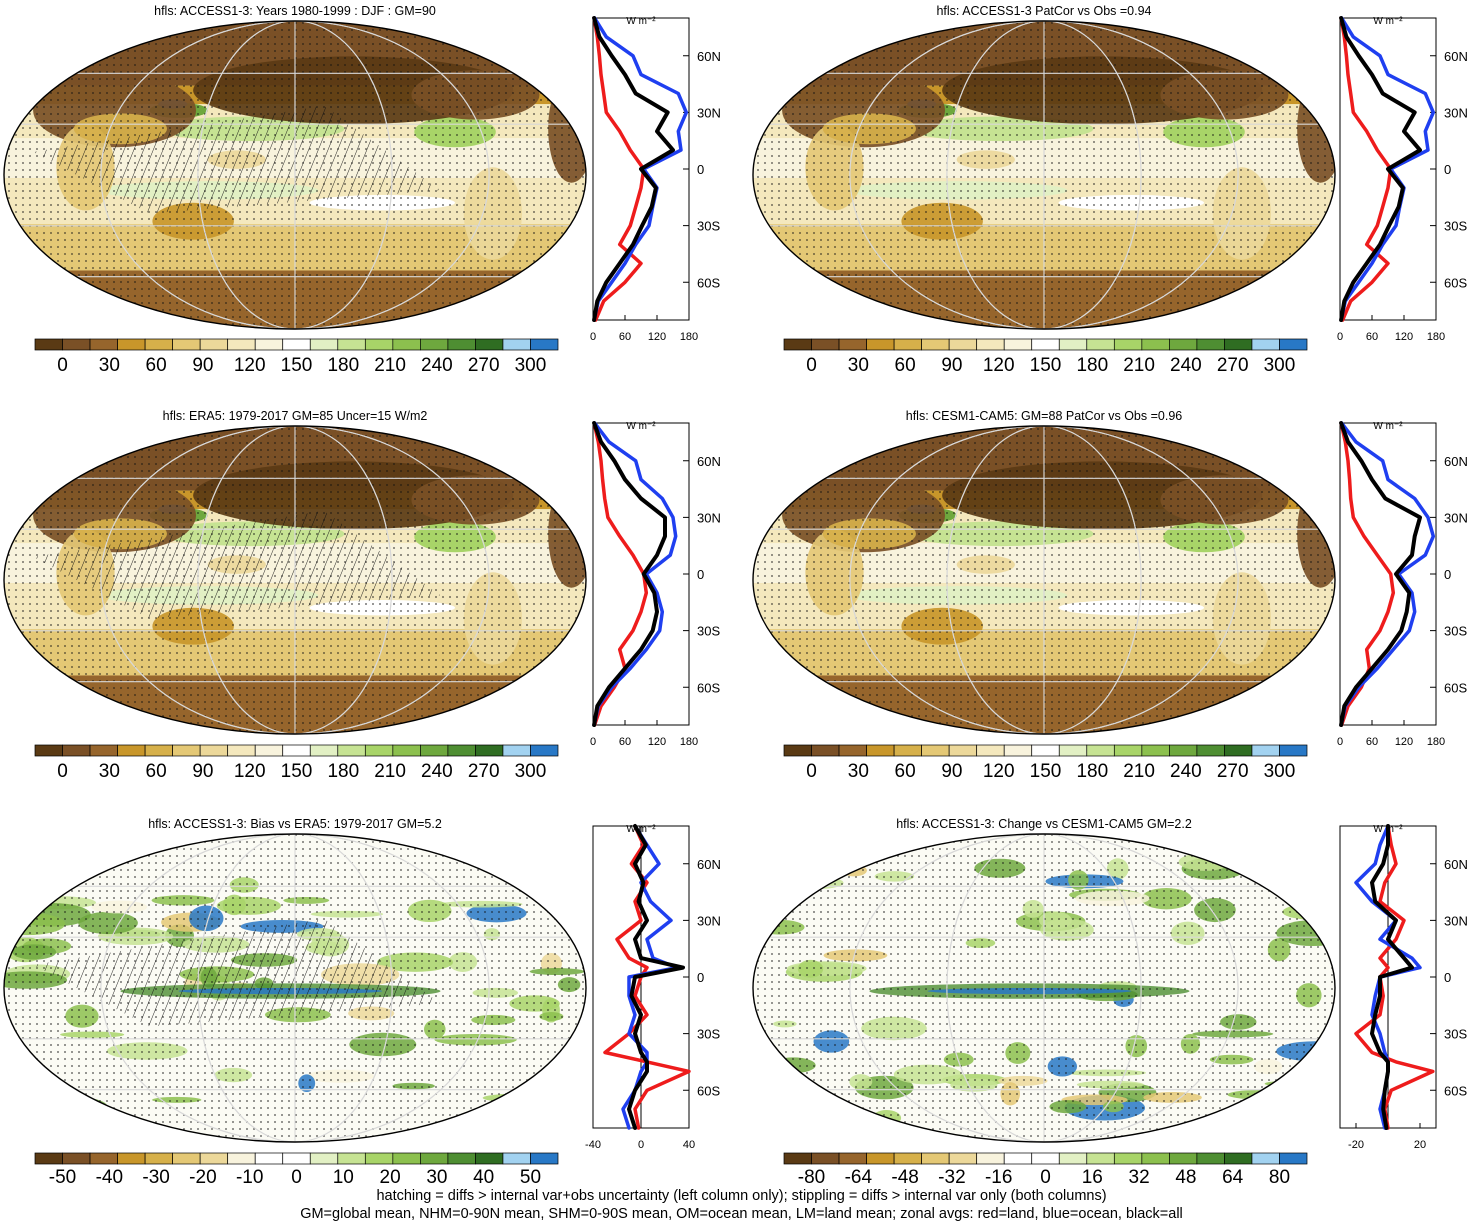 This screenshot has width=1483, height=1222. Describe the element at coordinates (1356, 1145) in the screenshot. I see `zonal-x-label: -20` at that location.